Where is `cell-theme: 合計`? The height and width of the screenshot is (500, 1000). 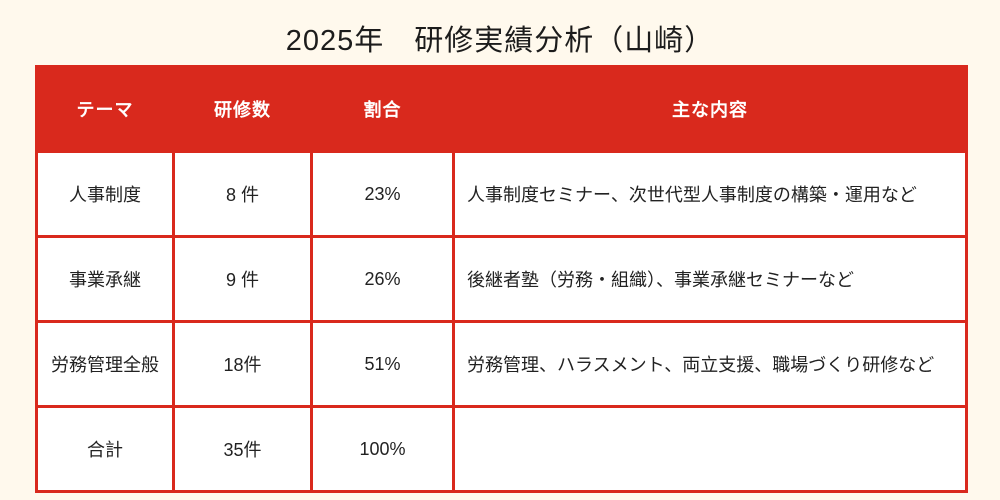 cell-theme: 合計 is located at coordinates (105, 449).